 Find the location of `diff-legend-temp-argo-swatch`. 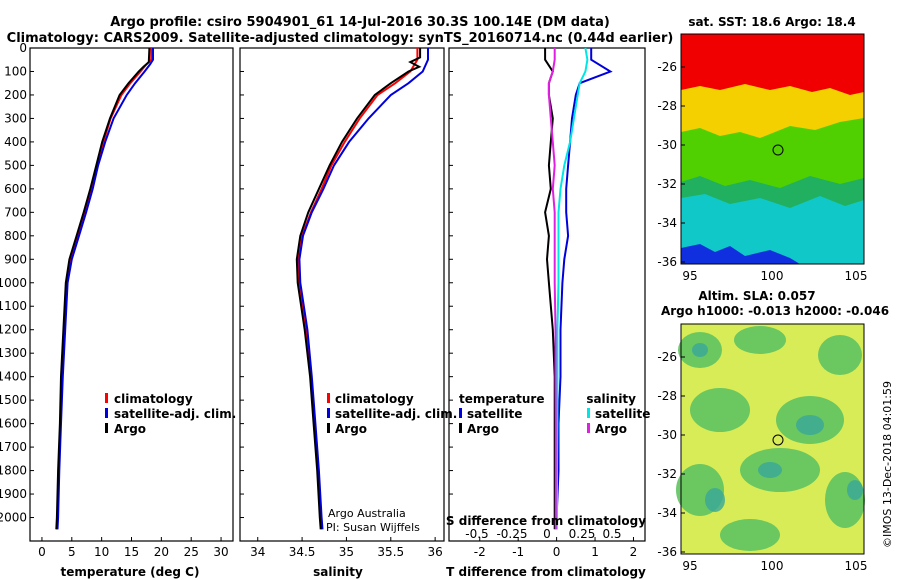

diff-legend-temp-argo-swatch is located at coordinates (460, 428).